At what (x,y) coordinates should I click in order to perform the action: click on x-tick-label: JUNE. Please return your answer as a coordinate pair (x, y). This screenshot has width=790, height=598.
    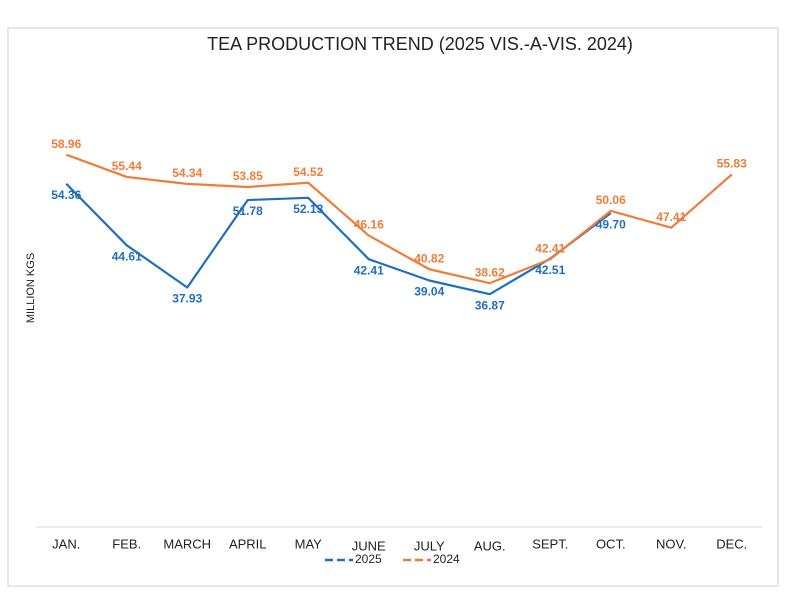
    Looking at the image, I should click on (369, 545).